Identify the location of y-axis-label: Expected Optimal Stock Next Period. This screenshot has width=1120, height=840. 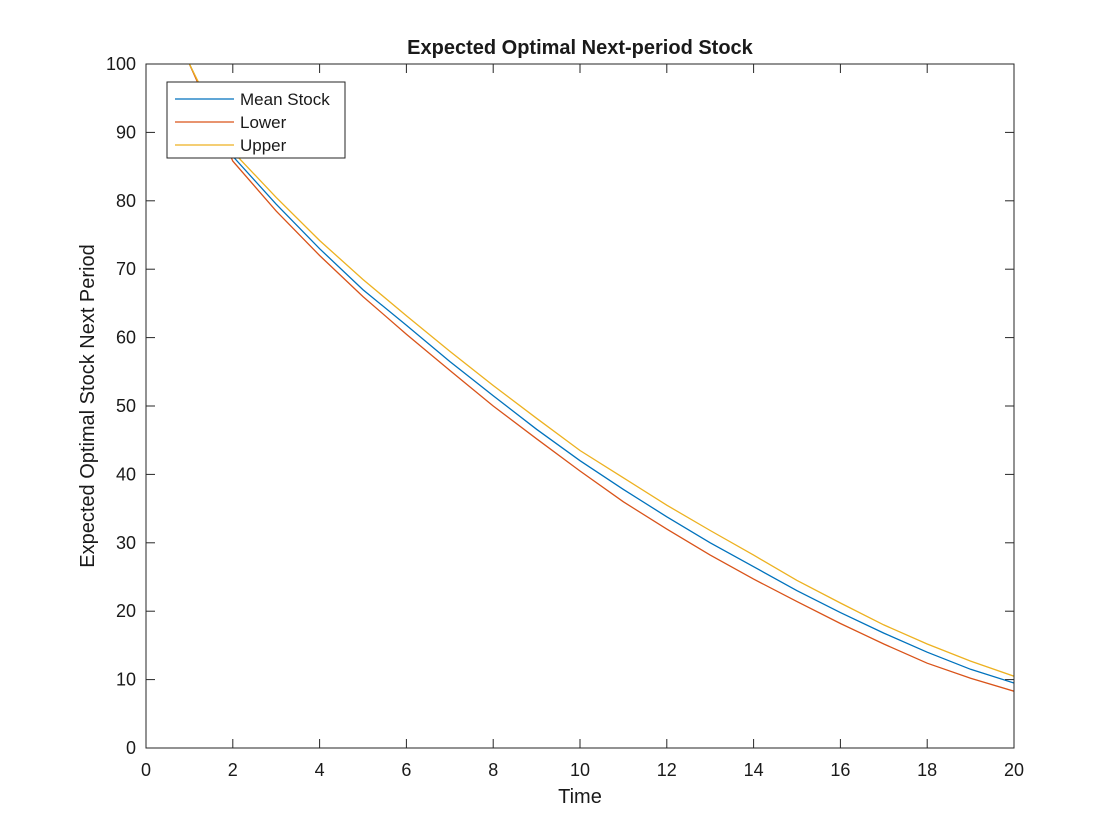
(88, 405).